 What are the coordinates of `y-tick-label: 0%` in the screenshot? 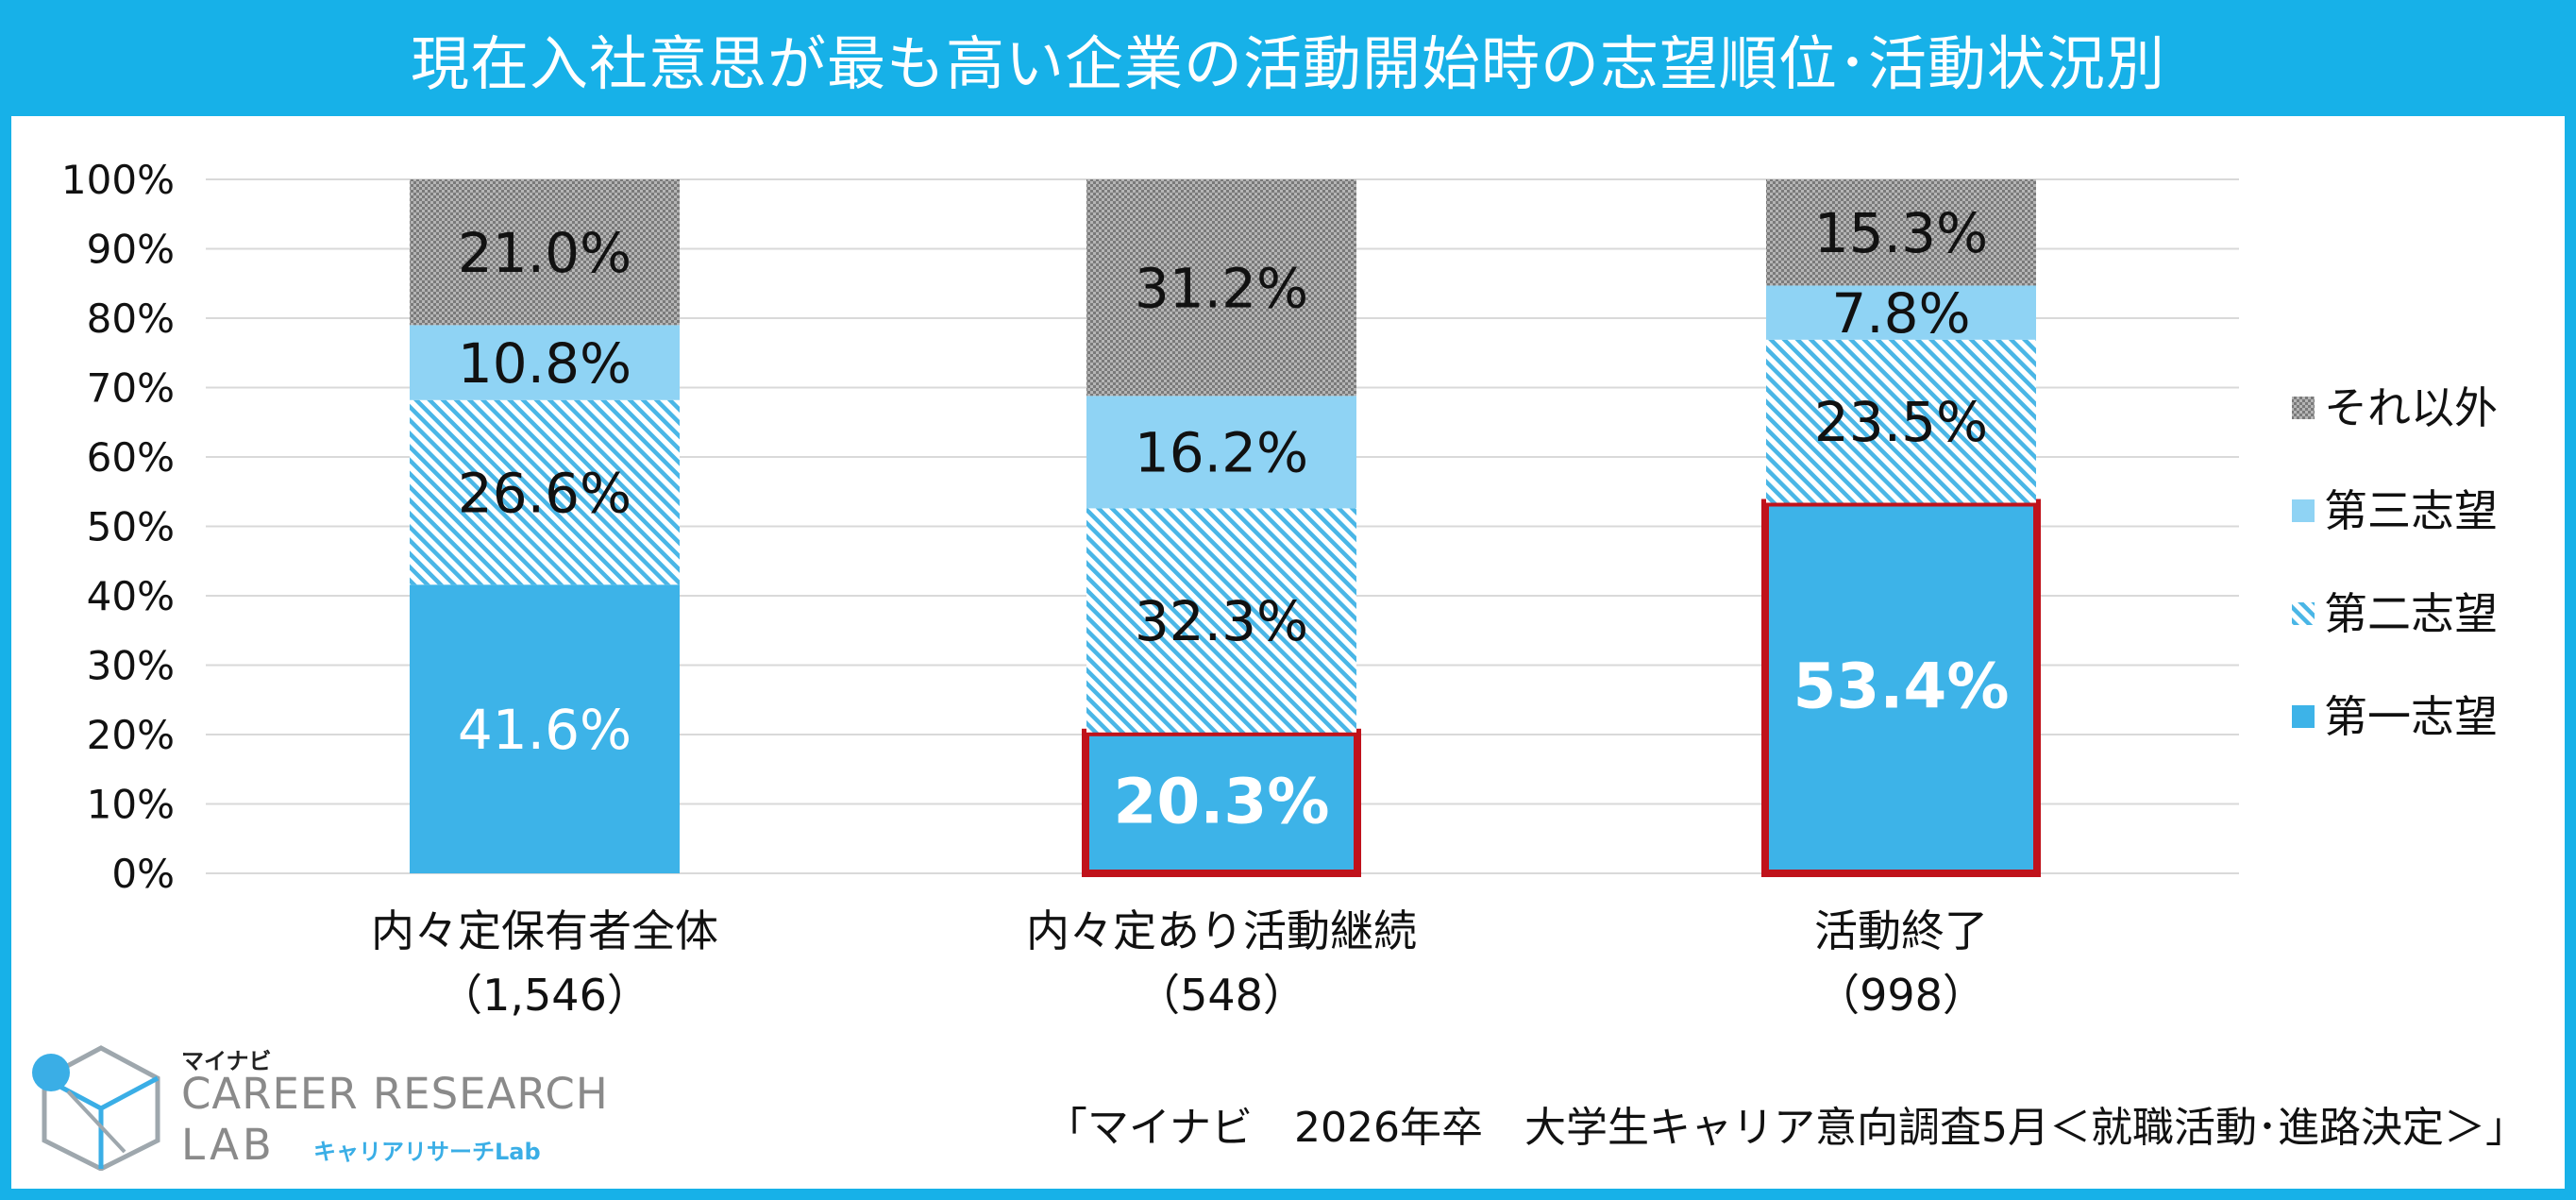 It's located at (143, 874).